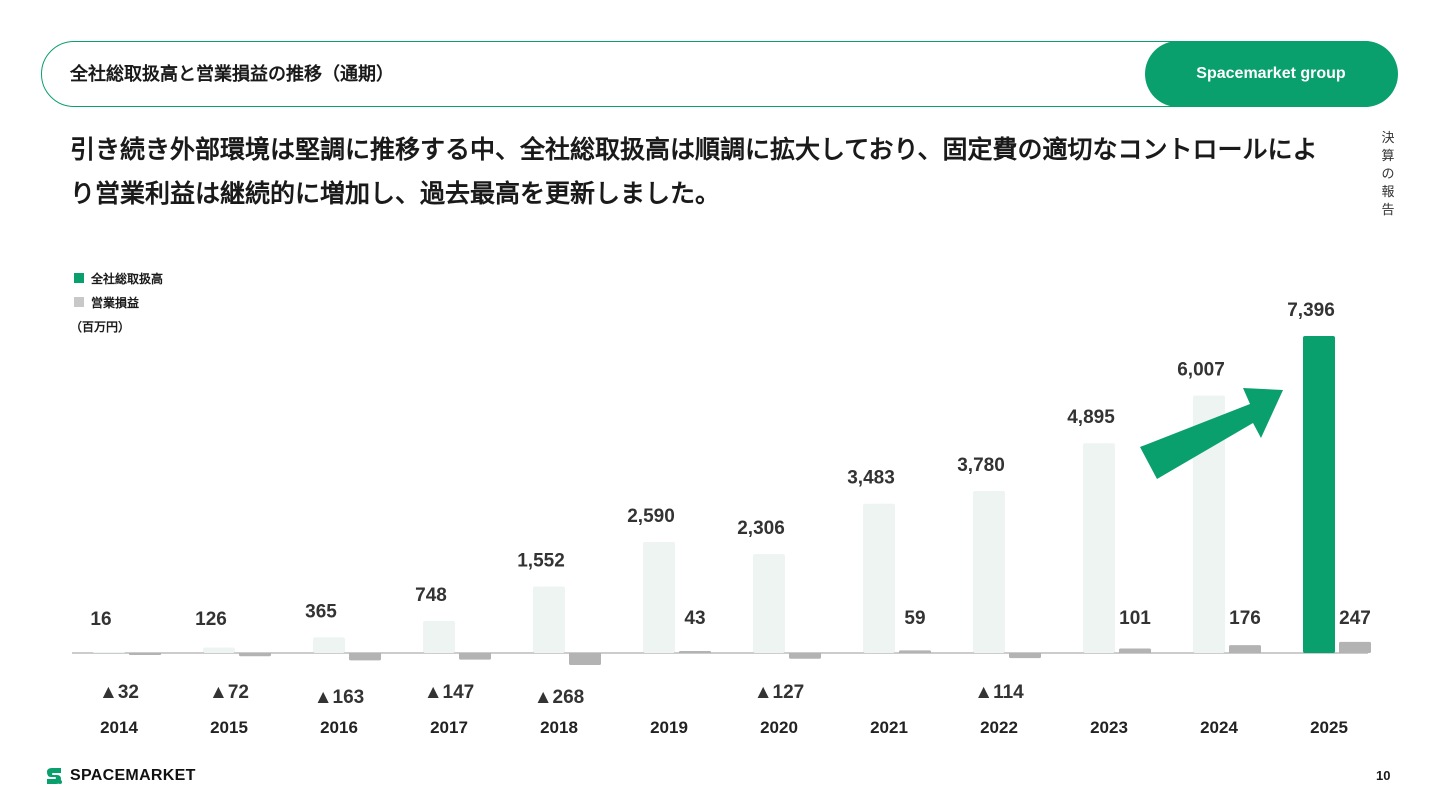 This screenshot has height=810, width=1440. Describe the element at coordinates (1388, 192) in the screenshot. I see `side-nav-char: 報` at that location.